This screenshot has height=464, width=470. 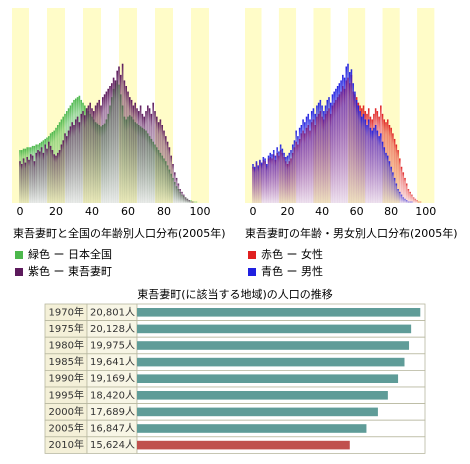 What do you see at coordinates (66, 378) in the screenshot?
I see `year-label: 1990年` at bounding box center [66, 378].